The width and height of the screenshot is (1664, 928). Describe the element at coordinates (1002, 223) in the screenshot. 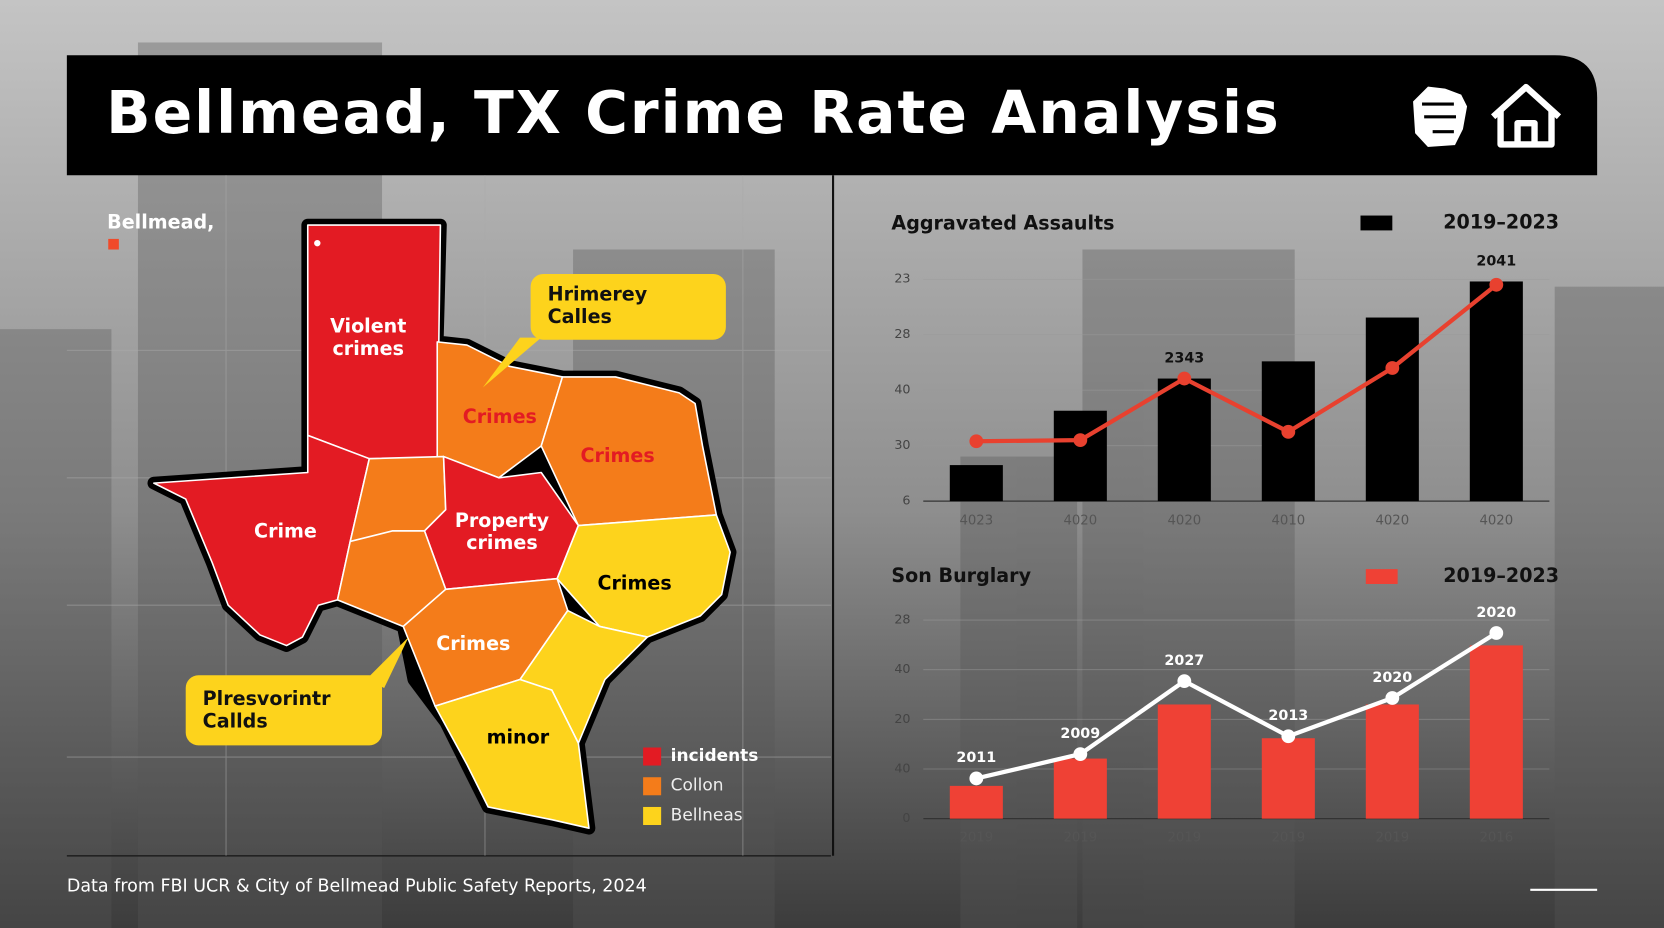

I see `chart-title: Aggravated Assaults` at that location.